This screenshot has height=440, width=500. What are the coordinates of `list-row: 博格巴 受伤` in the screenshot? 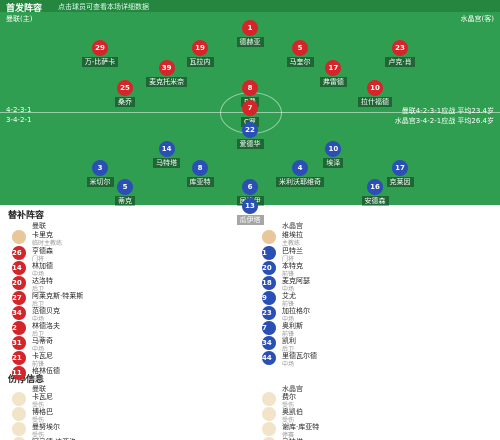 It's located at (127, 415).